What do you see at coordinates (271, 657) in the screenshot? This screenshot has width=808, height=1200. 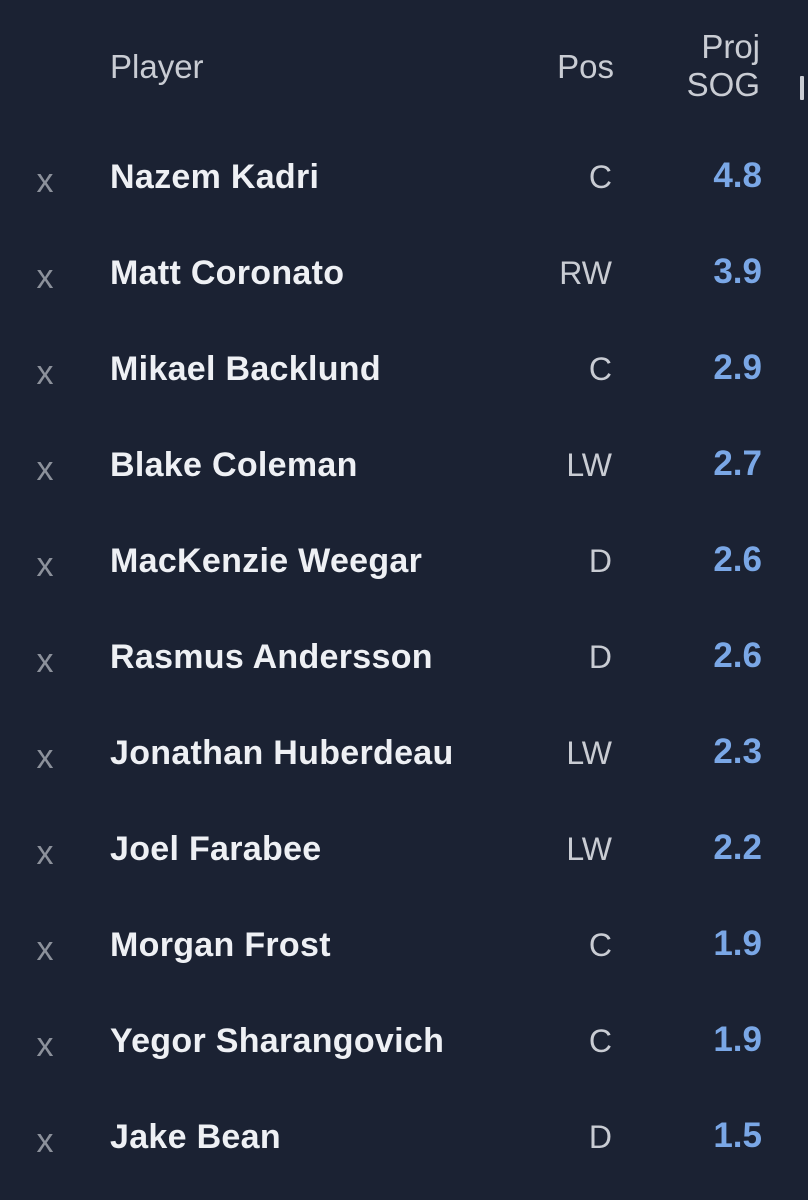 I see `player-name: Rasmus Andersson` at bounding box center [271, 657].